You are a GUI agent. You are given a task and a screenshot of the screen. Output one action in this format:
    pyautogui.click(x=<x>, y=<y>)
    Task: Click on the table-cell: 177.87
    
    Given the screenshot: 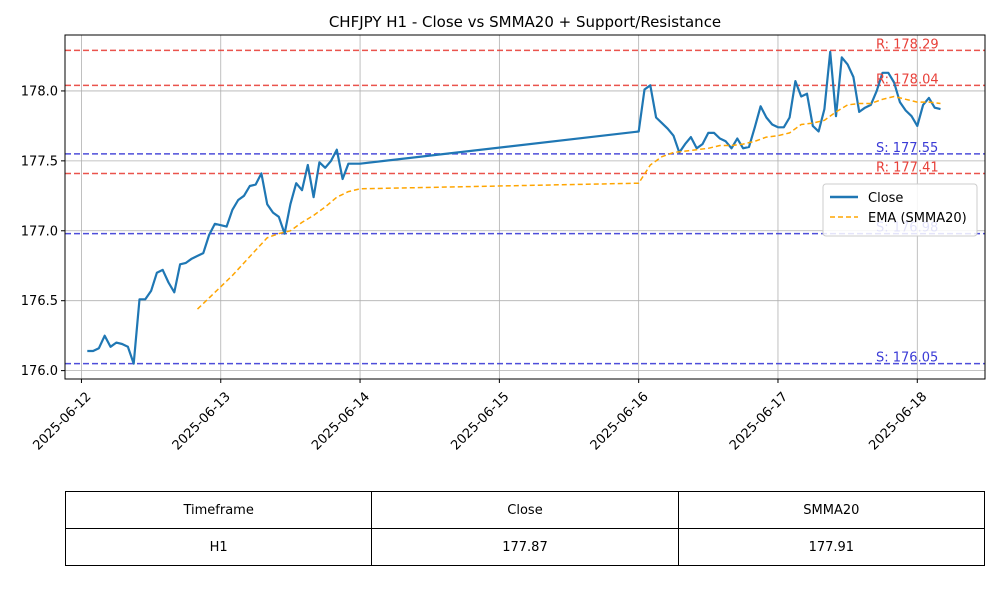 What is the action you would take?
    pyautogui.click(x=525, y=547)
    